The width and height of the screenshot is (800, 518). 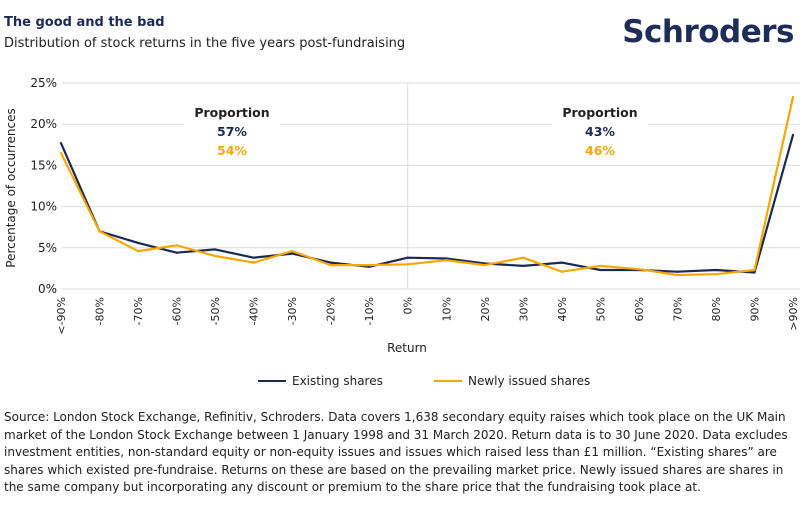 What do you see at coordinates (100, 311) in the screenshot?
I see `x-tick-label: -80%` at bounding box center [100, 311].